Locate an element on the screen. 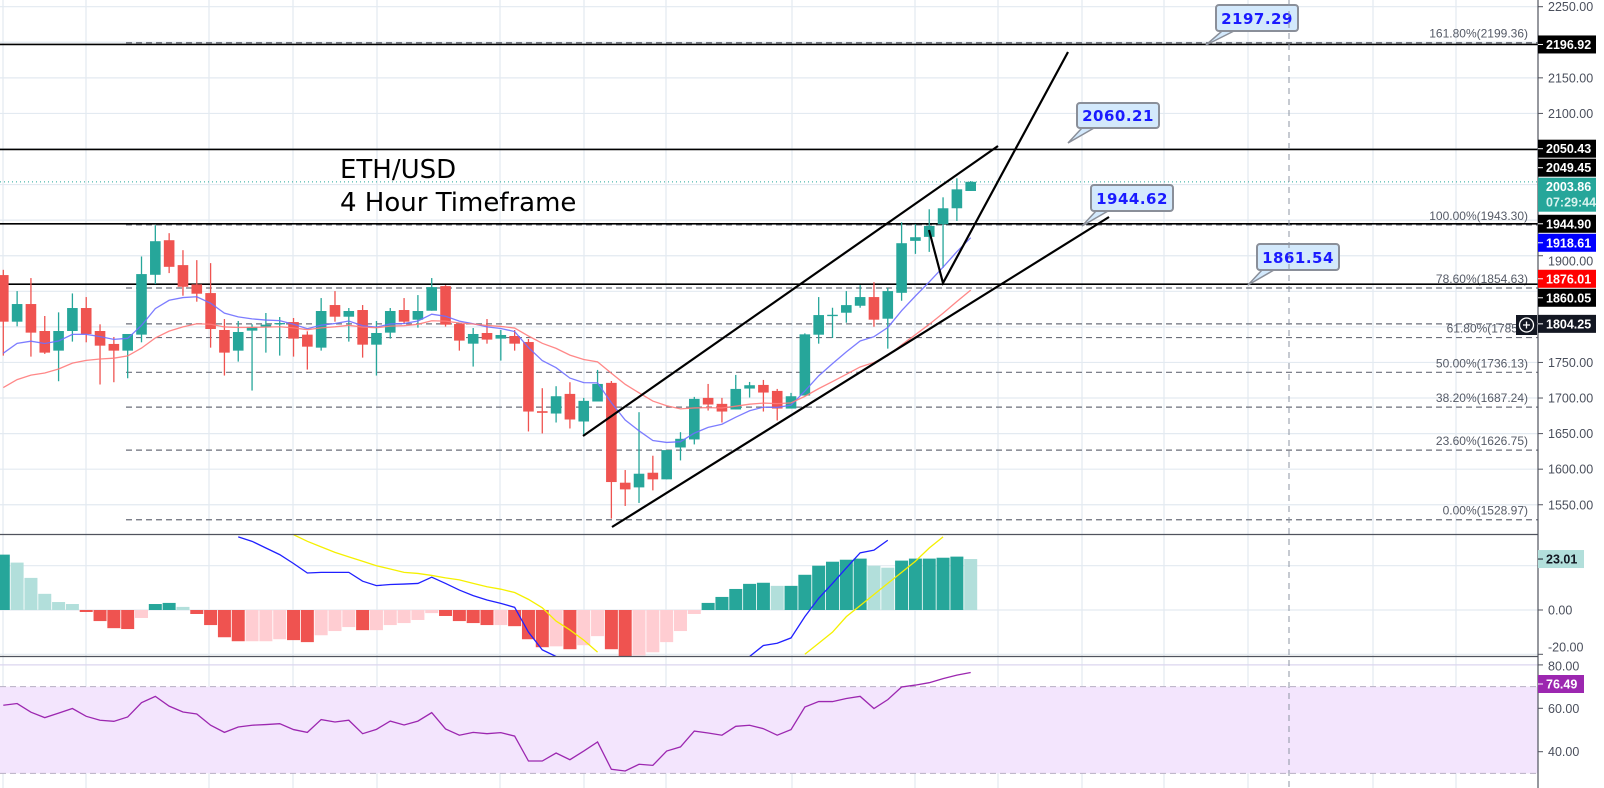 The height and width of the screenshot is (788, 1604). fib-level-label: 23.60%(1626.75) is located at coordinates (1482, 441).